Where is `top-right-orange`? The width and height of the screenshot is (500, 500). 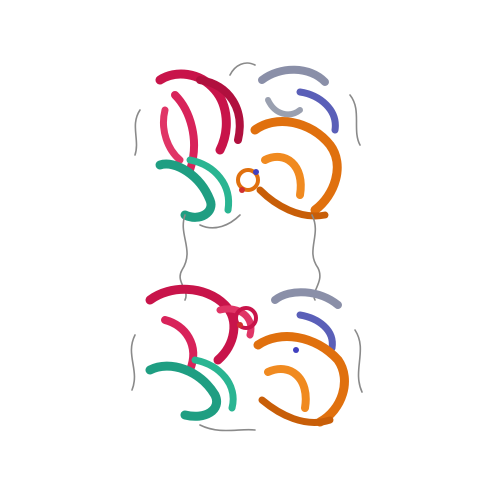 top-right-orange is located at coordinates (296, 168).